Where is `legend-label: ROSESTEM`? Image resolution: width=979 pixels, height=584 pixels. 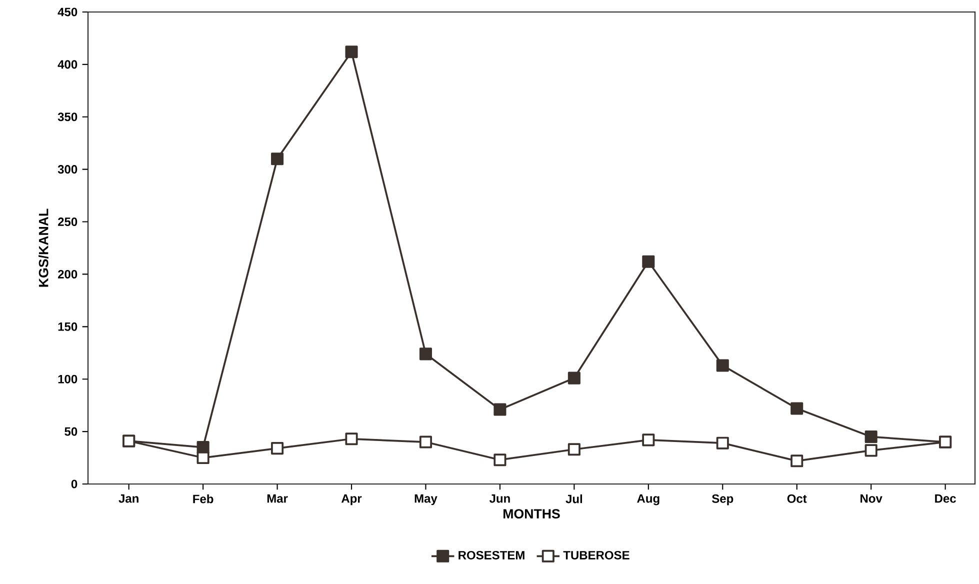 legend-label: ROSESTEM is located at coordinates (491, 555).